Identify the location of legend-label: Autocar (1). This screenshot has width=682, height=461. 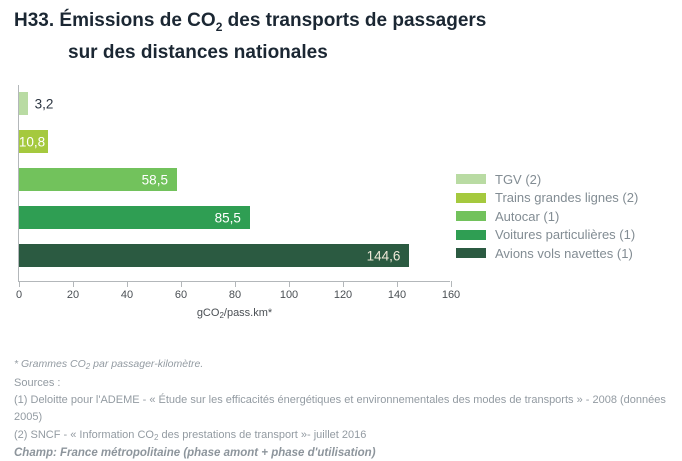
(527, 216).